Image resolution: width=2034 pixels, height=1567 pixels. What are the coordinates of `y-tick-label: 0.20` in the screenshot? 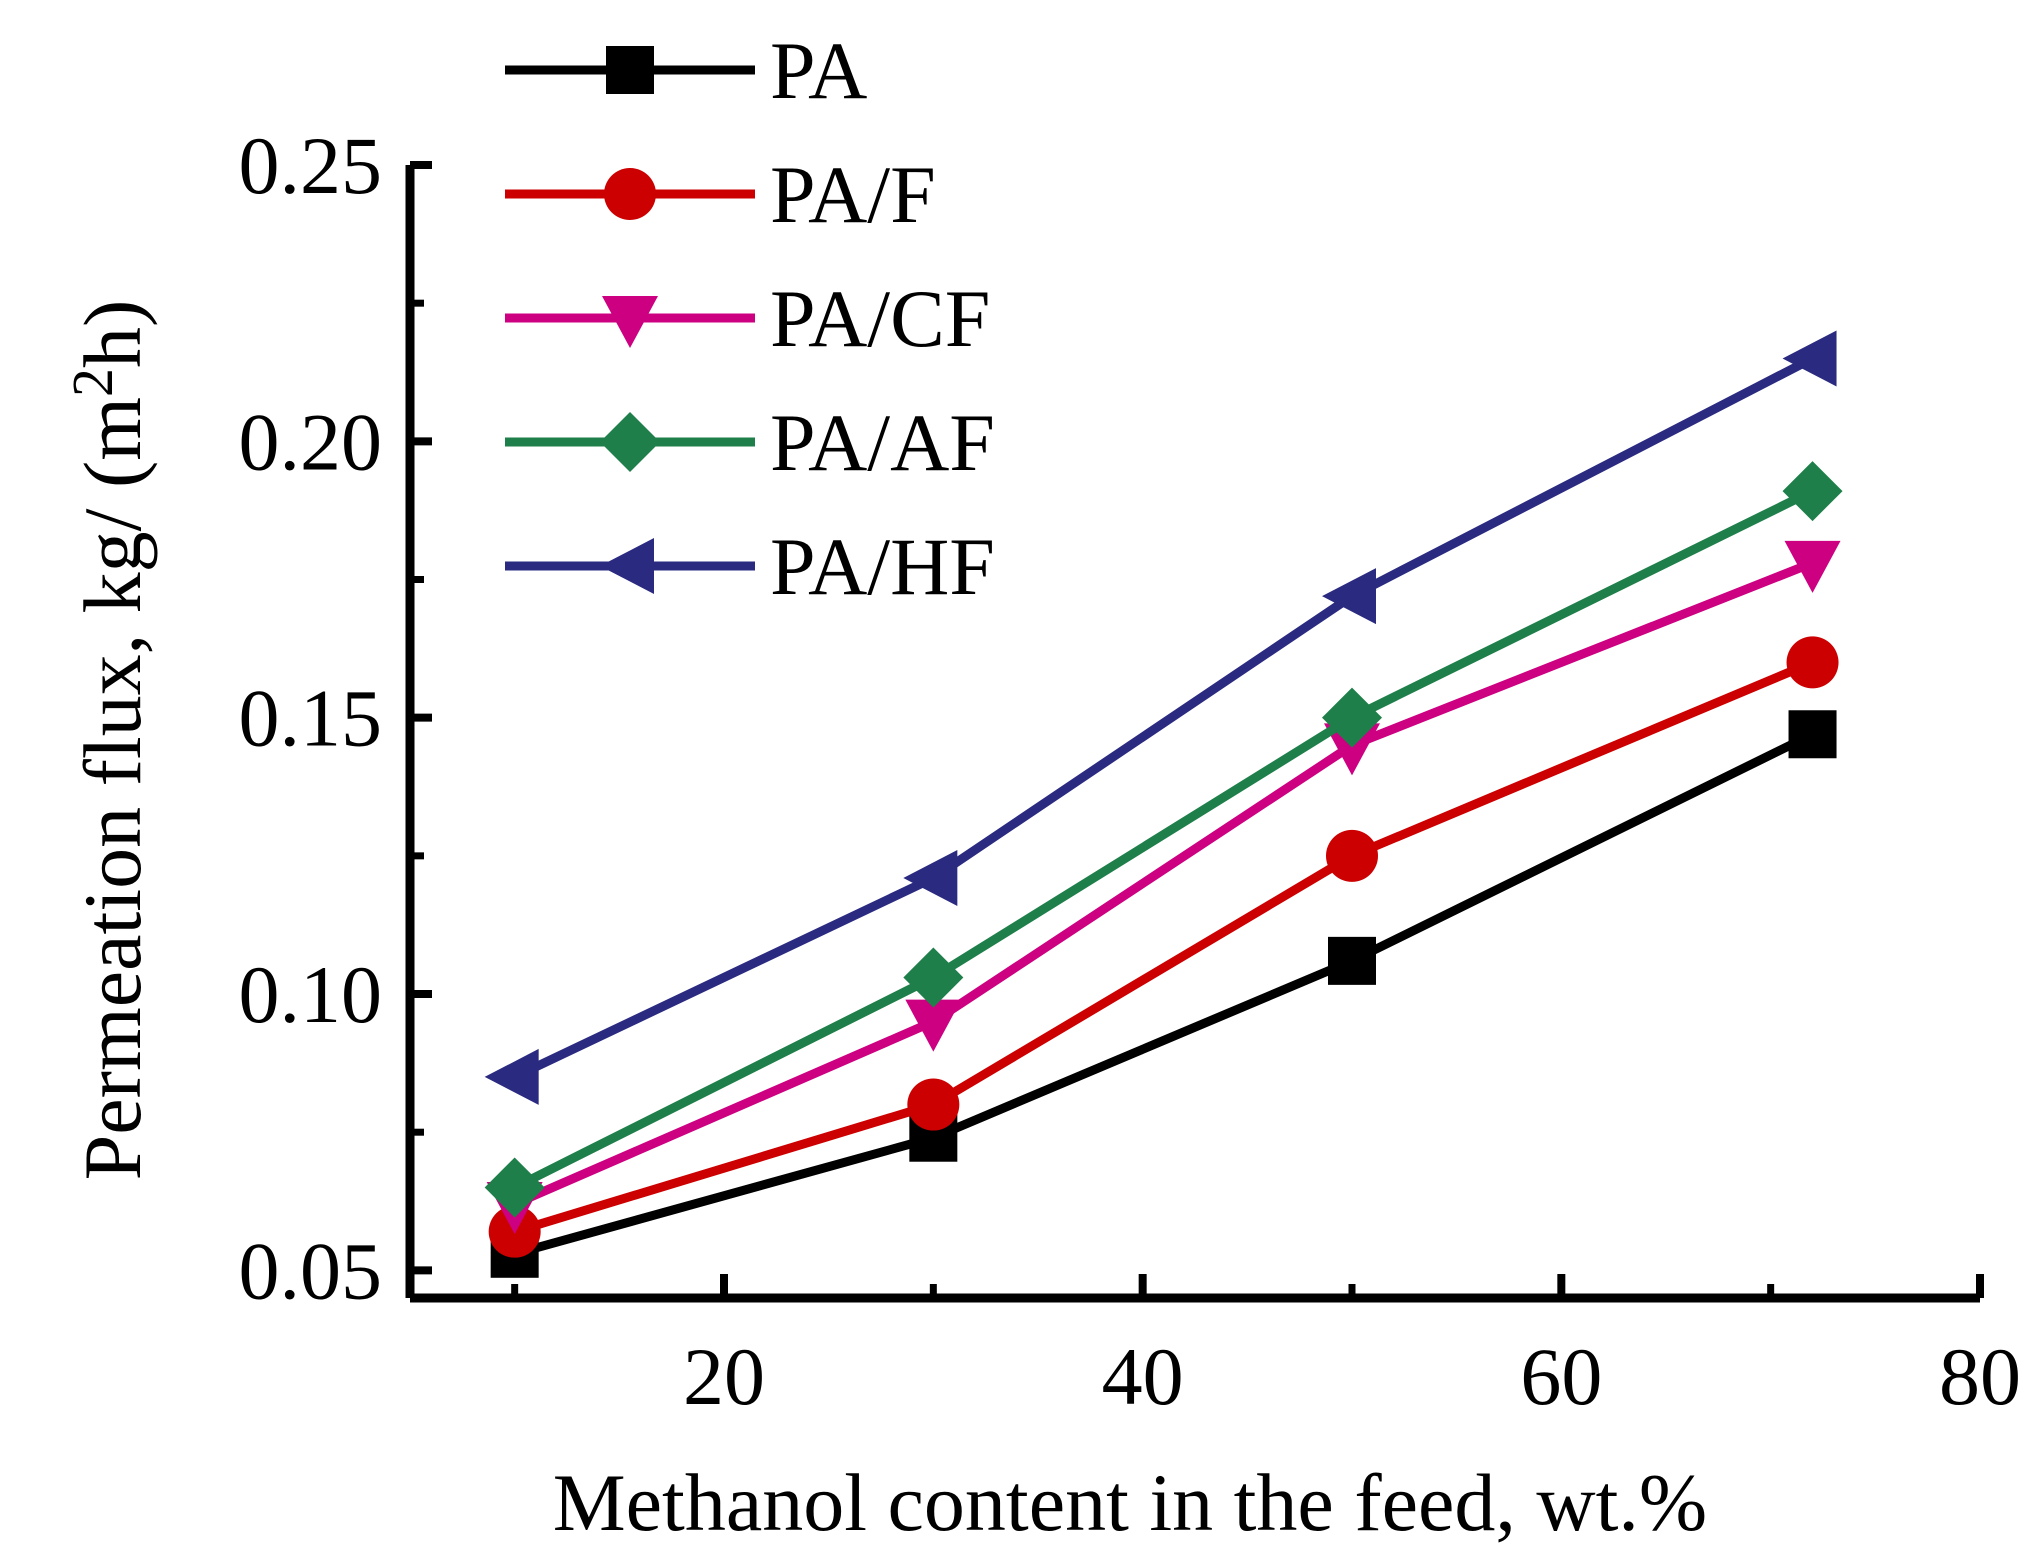 It's located at (311, 441).